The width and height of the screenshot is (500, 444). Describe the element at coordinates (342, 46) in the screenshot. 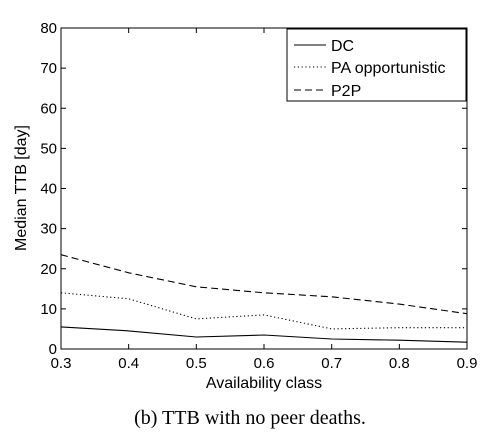

I see `legend-label: DC` at that location.